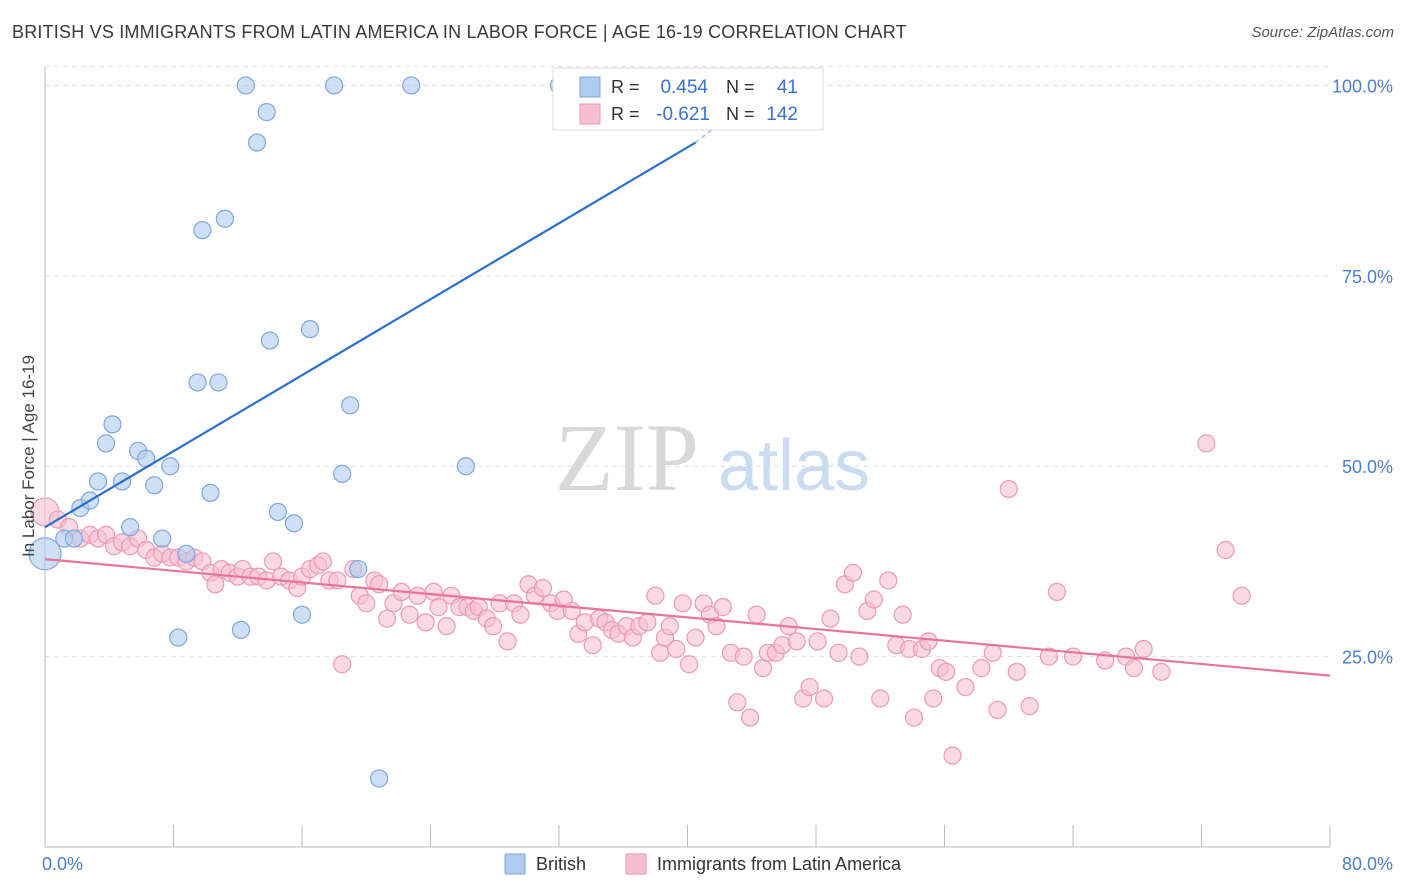  What do you see at coordinates (28, 456) in the screenshot?
I see `y-axis-title: In Labor Force | Age 16-19` at bounding box center [28, 456].